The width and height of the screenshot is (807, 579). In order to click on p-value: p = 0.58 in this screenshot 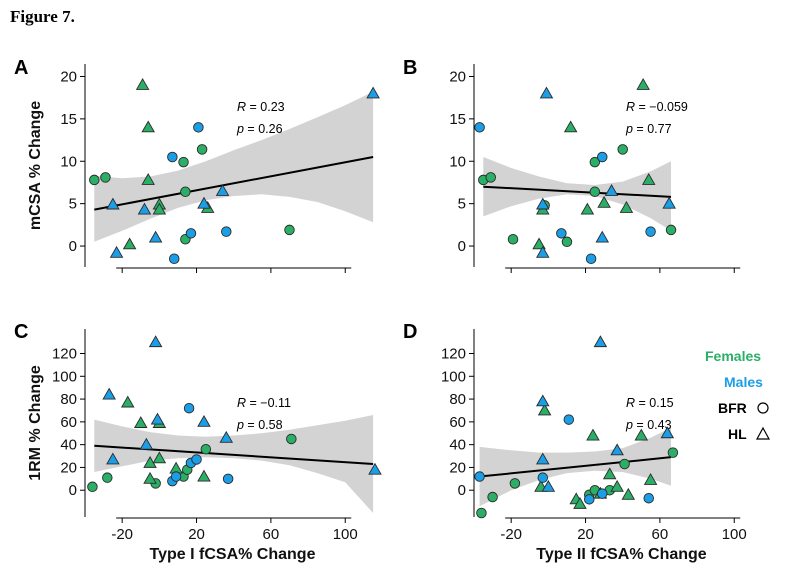, I will do `click(259, 425)`.